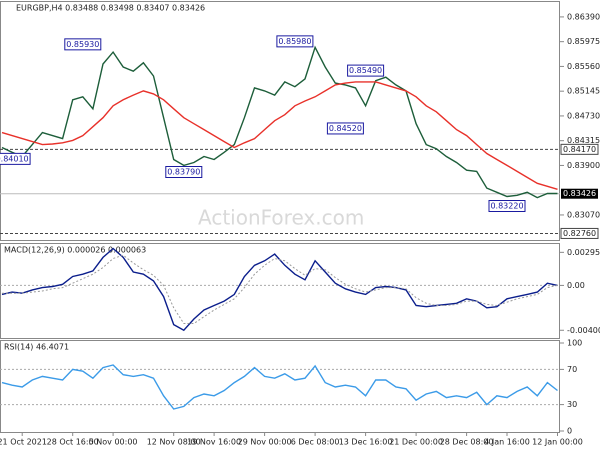  I want to click on y-tick-label: 0.84730, so click(583, 115).